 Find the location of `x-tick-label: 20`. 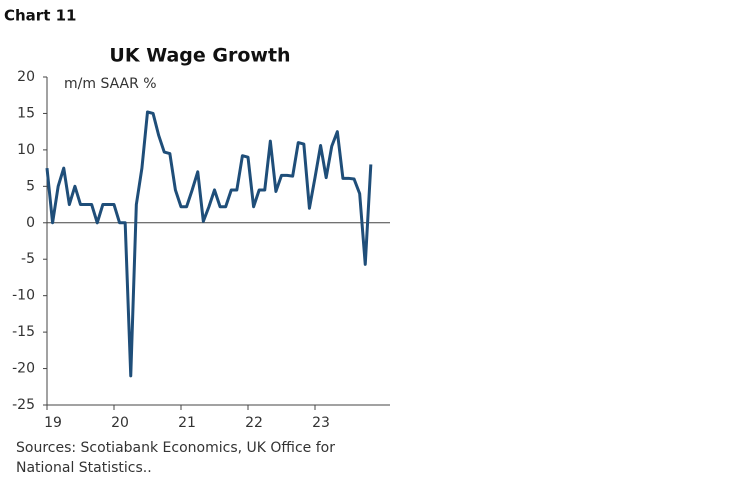

x-tick-label: 20 is located at coordinates (120, 423).